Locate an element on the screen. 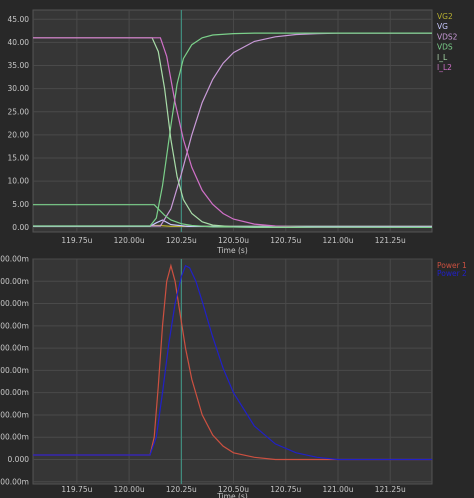 This screenshot has height=498, width=474. plot2-x-tick-label: 119.75u is located at coordinates (76, 489).